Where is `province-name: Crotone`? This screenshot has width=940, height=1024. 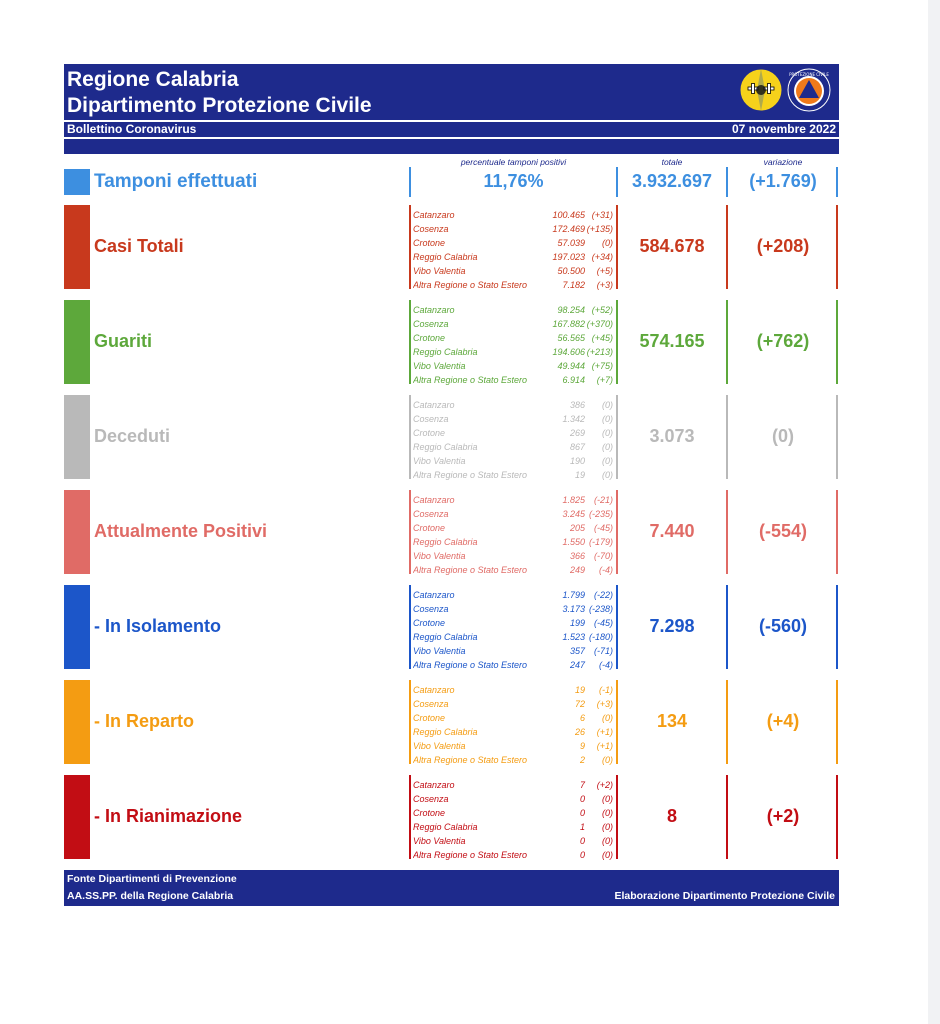
province-name: Crotone is located at coordinates (429, 718).